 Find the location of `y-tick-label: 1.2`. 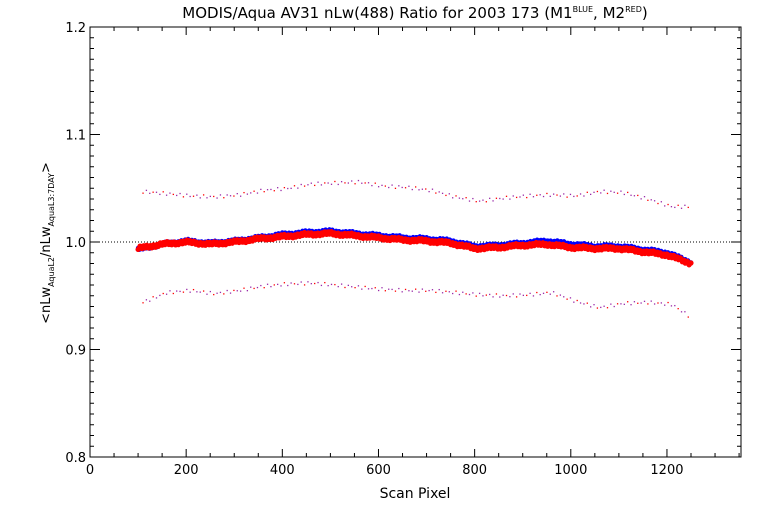

y-tick-label: 1.2 is located at coordinates (75, 28).